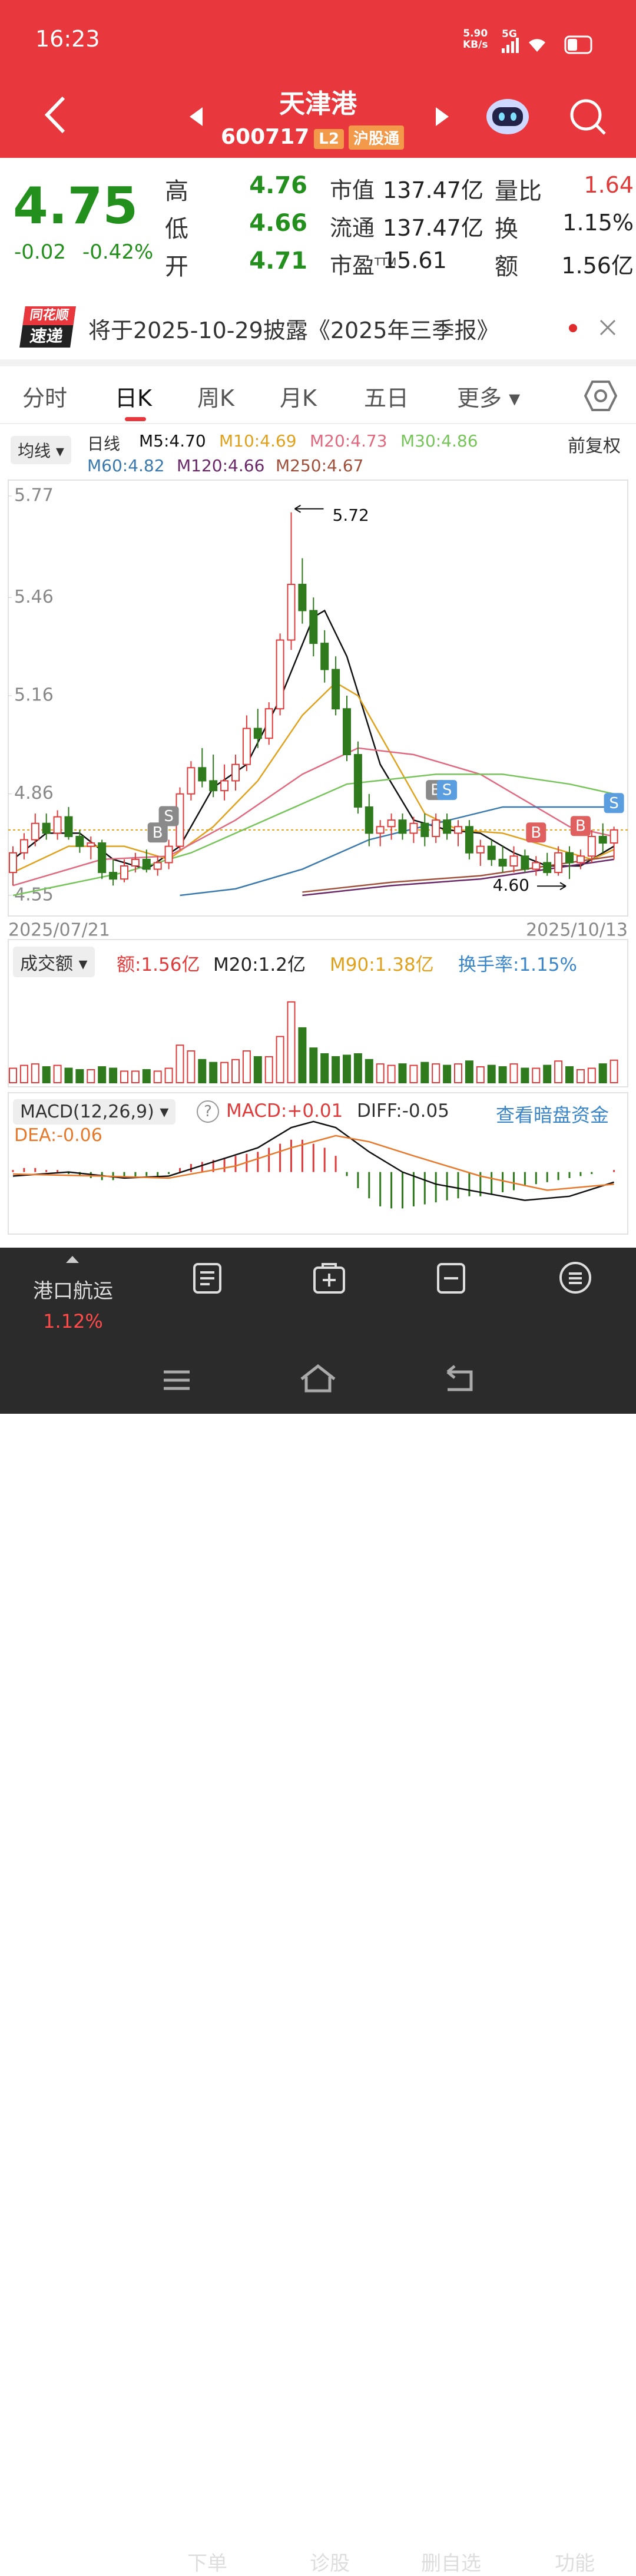  I want to click on volume-legend-item: 换手率:1.15%, so click(517, 965).